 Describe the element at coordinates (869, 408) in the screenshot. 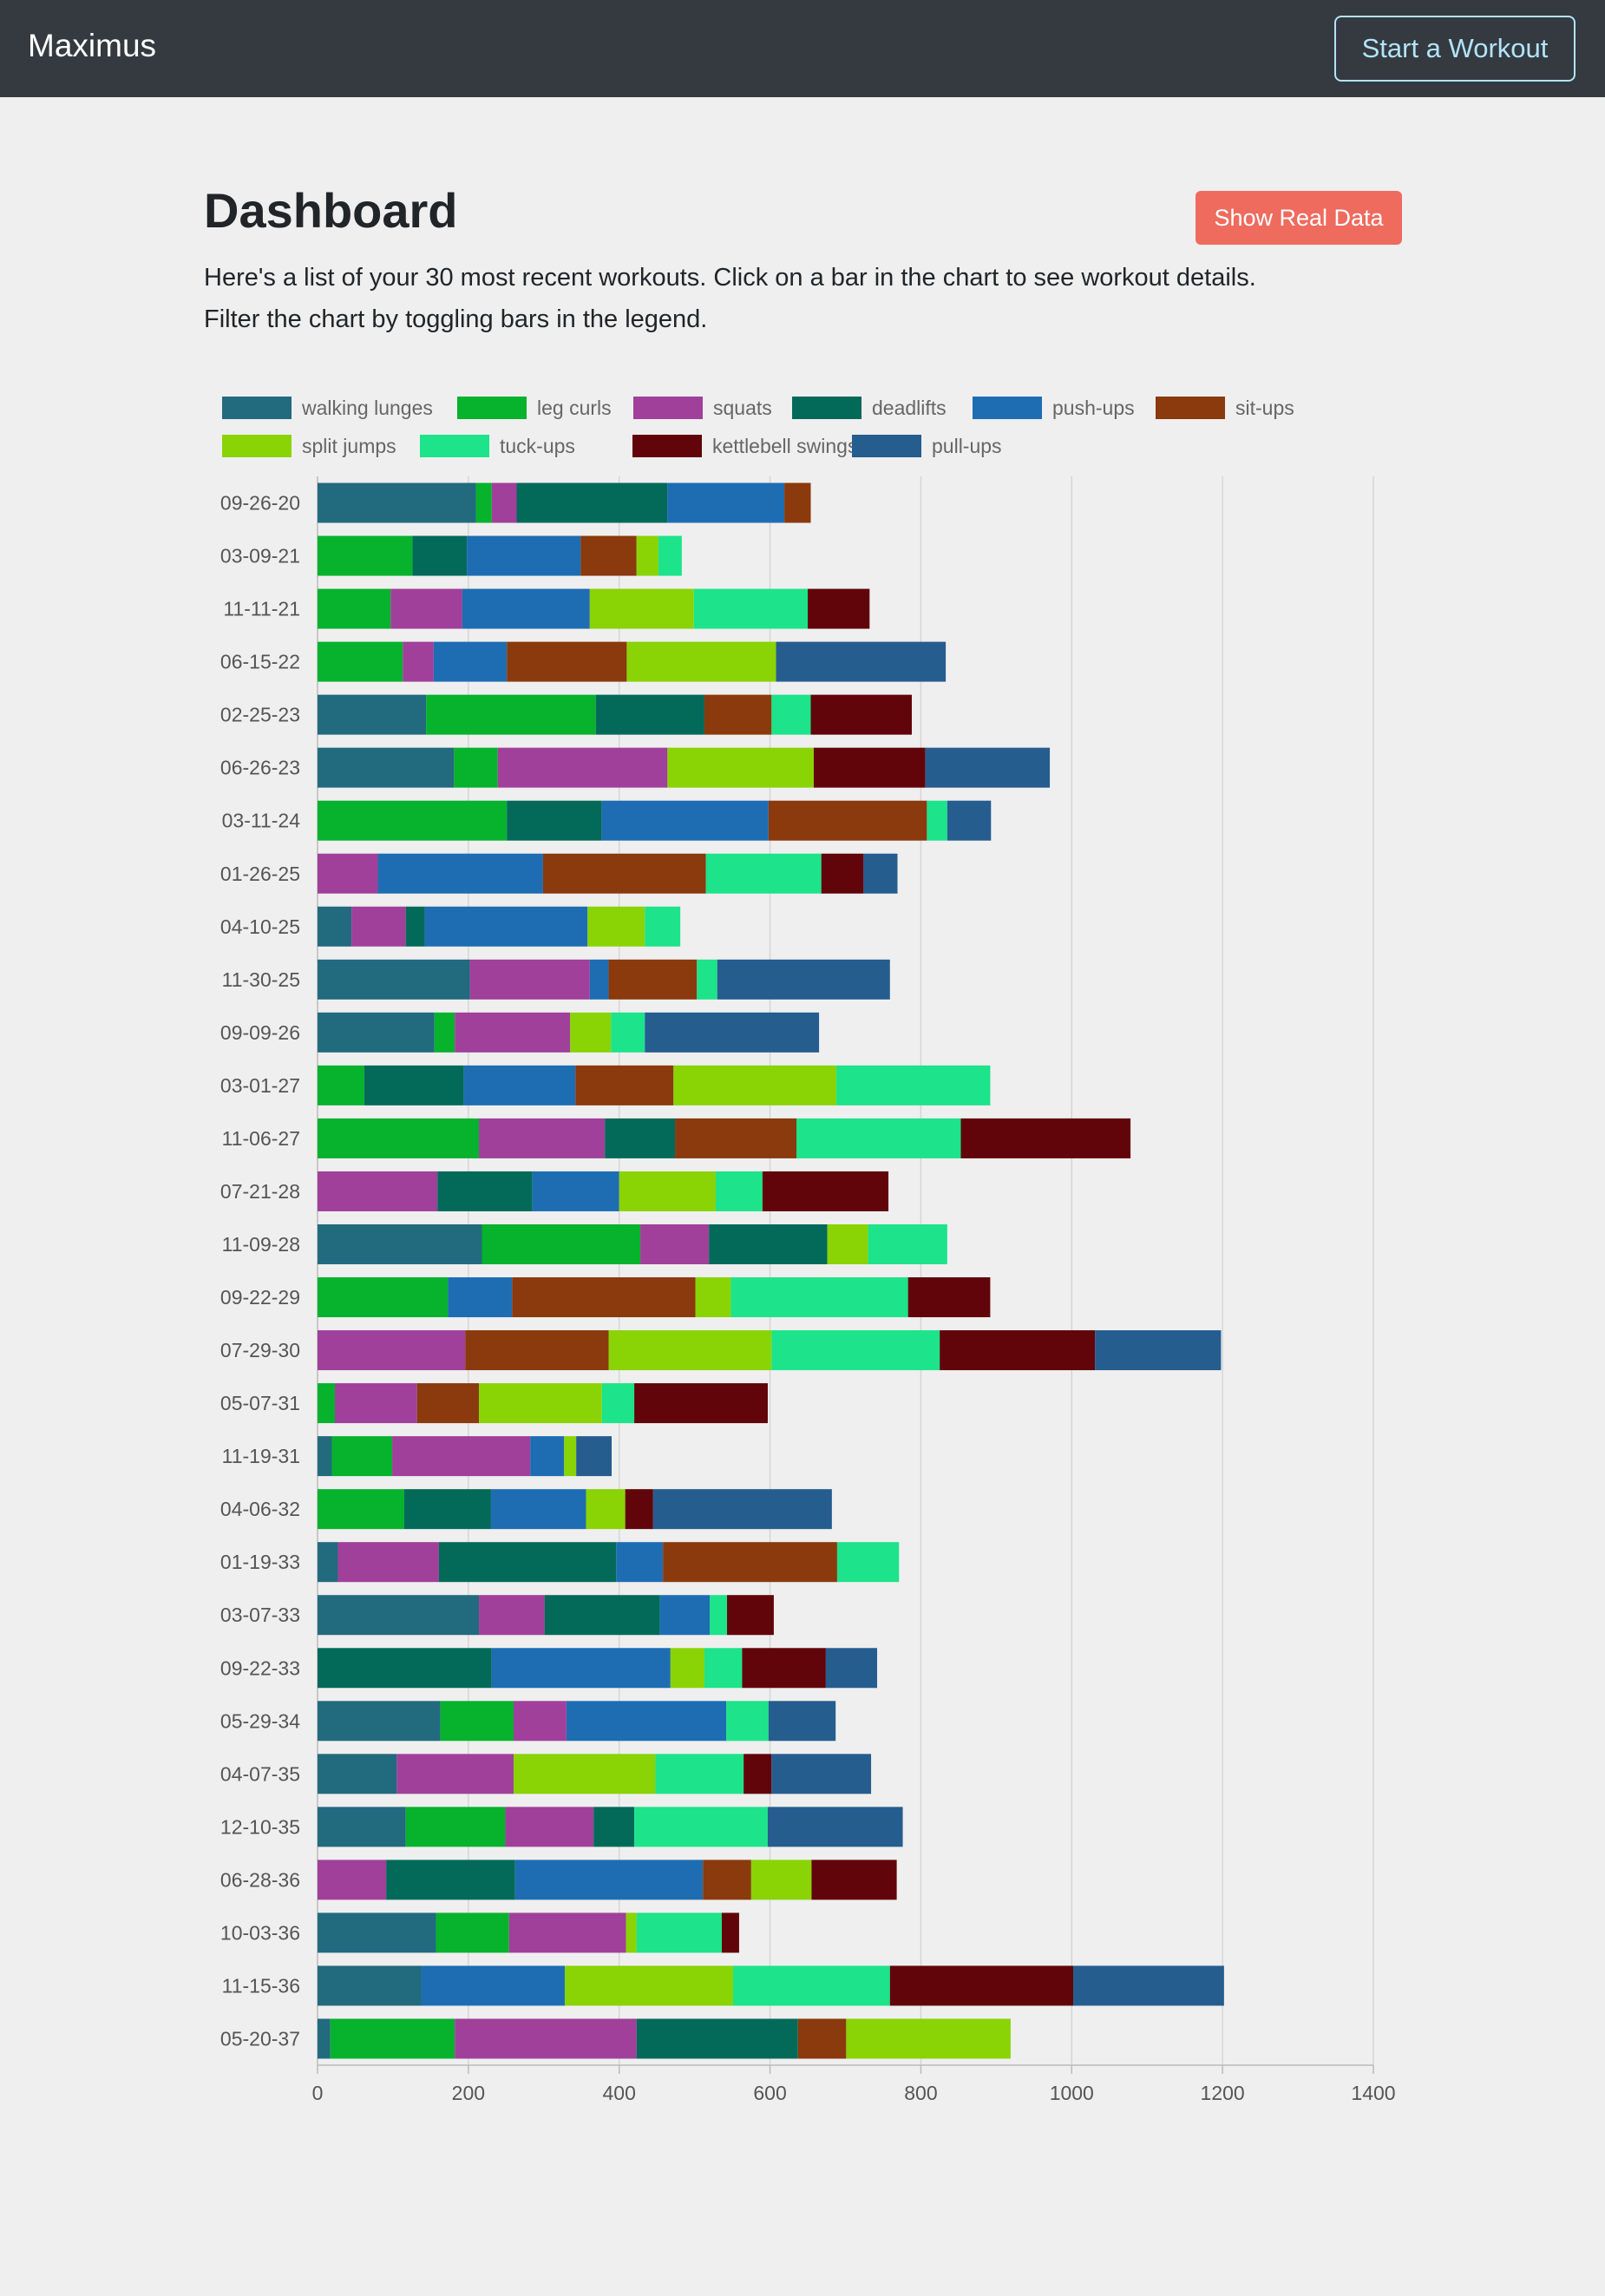

I see `legend-item-deadlifts: deadlifts` at that location.